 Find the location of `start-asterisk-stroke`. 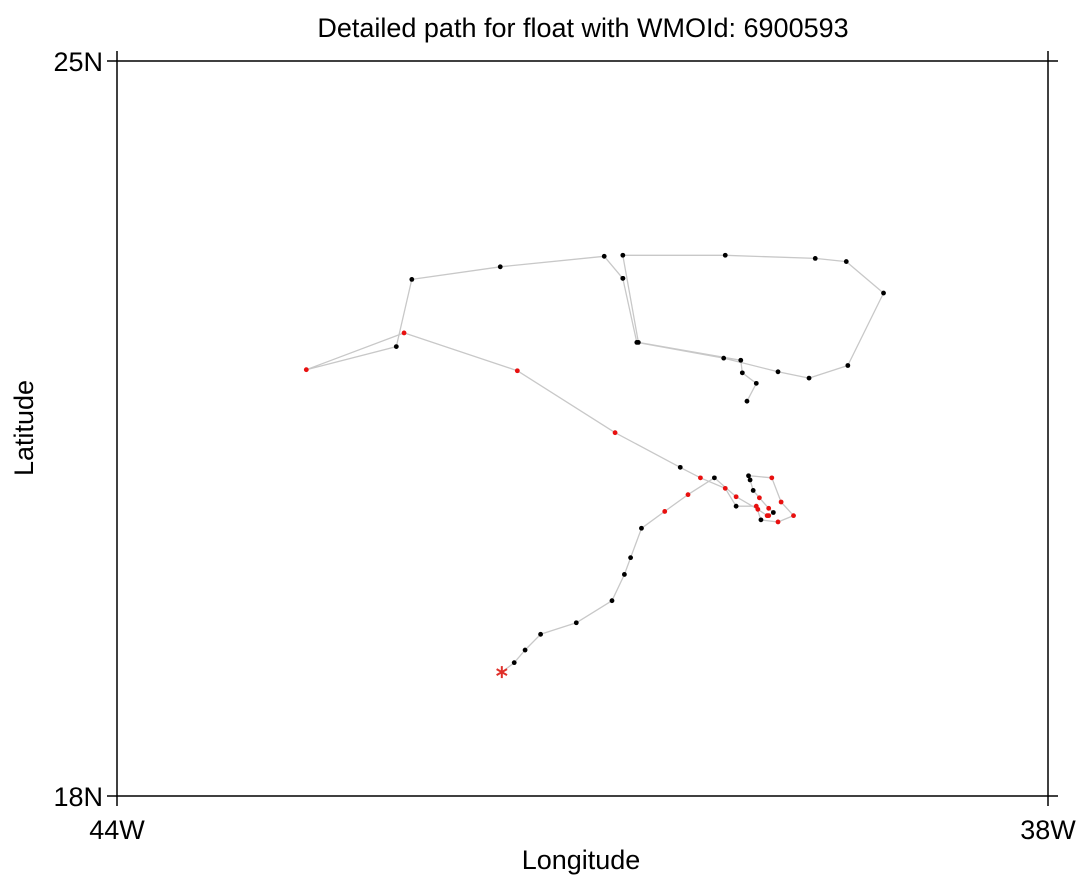

start-asterisk-stroke is located at coordinates (502, 672).